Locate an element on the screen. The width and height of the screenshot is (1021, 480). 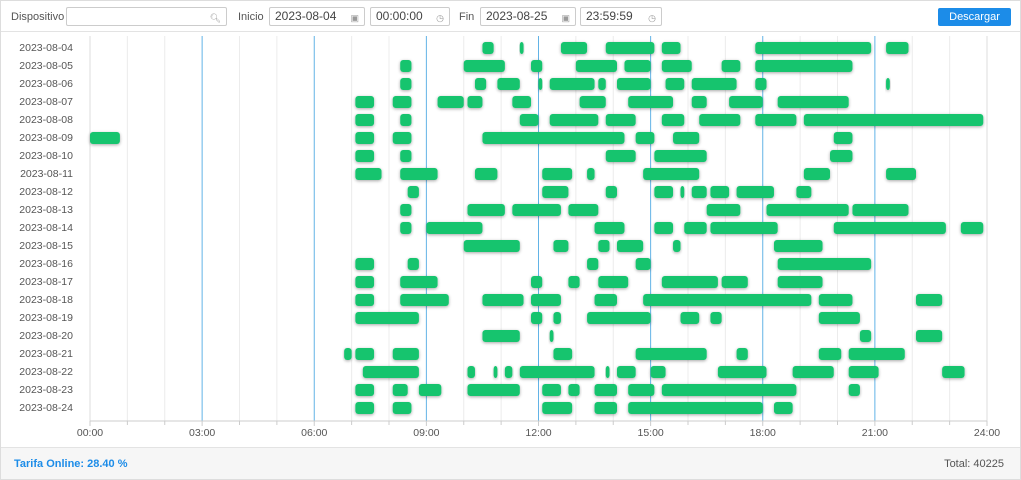
row-label: 2023-08-17 is located at coordinates (46, 282).